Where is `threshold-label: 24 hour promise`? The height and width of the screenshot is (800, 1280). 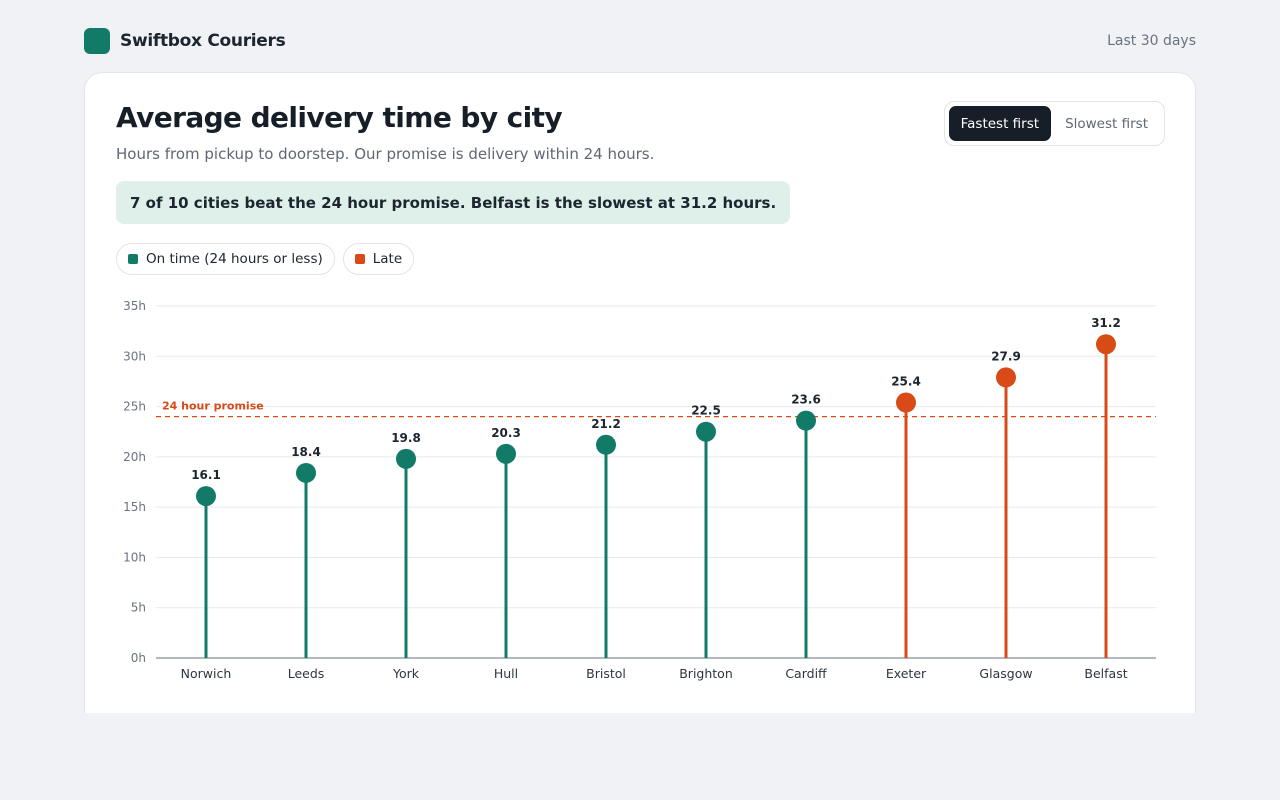 threshold-label: 24 hour promise is located at coordinates (213, 406).